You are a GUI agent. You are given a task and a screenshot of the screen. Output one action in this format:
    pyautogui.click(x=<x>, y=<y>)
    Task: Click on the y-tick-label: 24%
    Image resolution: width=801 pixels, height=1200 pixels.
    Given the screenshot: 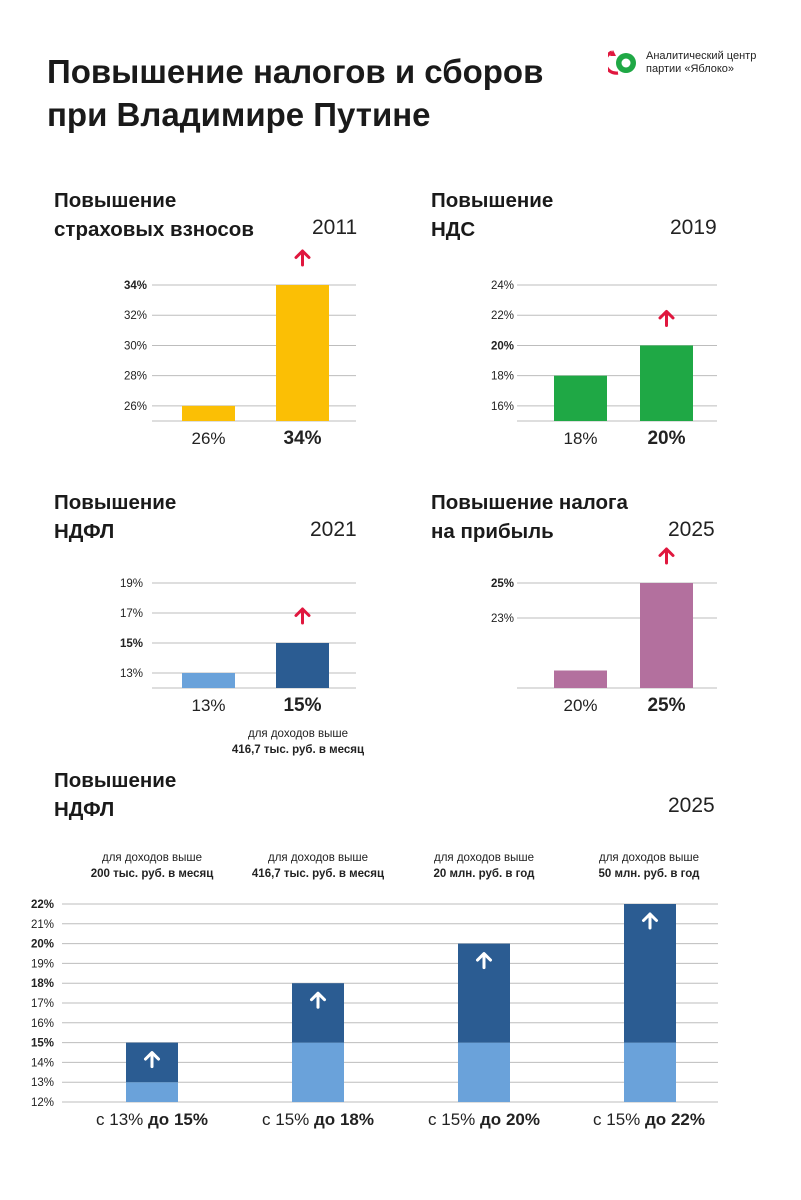 What is the action you would take?
    pyautogui.click(x=502, y=286)
    